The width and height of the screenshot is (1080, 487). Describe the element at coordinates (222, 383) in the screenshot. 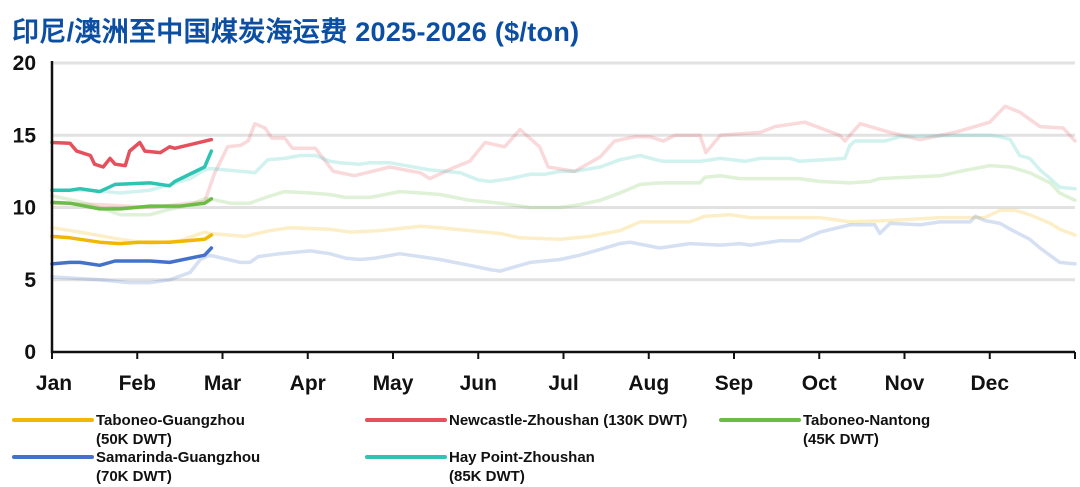

I see `x-tick-label: Mar` at that location.